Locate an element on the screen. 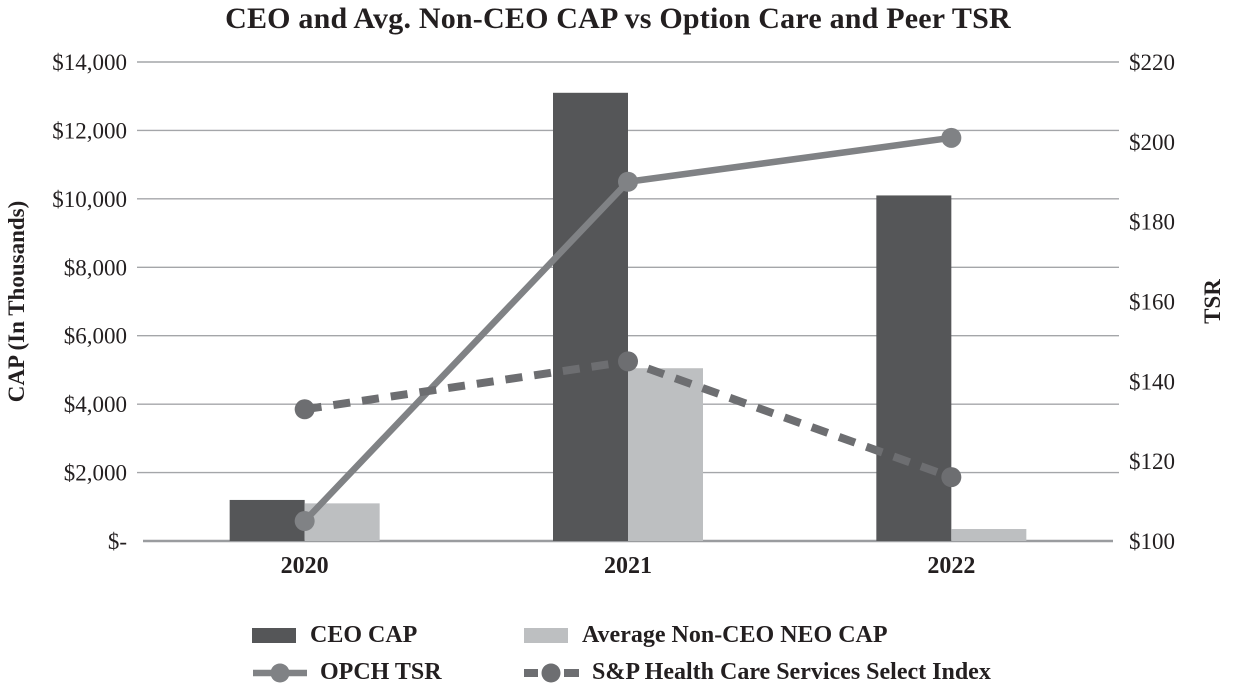 This screenshot has width=1236, height=697. bar-ceo-cap-2020 is located at coordinates (267, 520).